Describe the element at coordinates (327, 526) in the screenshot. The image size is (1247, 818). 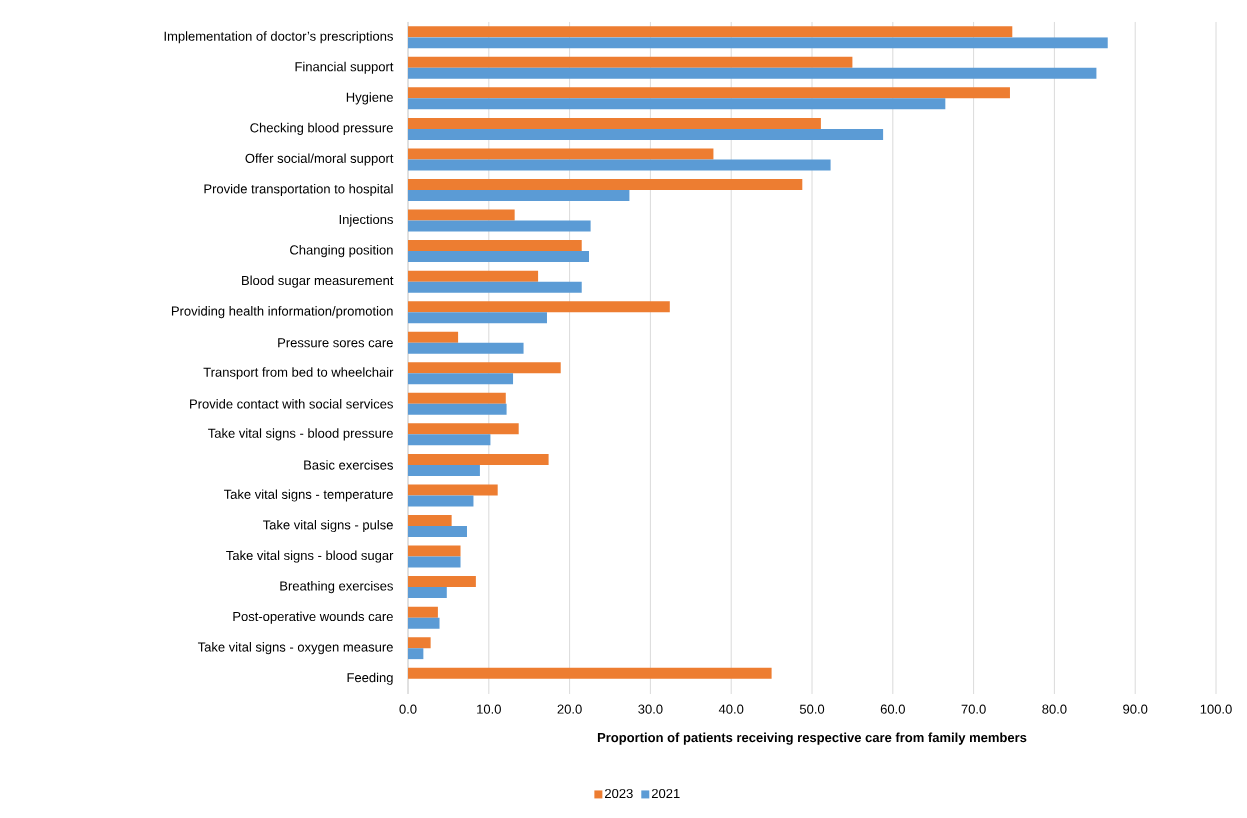
I see `y-tick-label: Take vital signs - pulse` at that location.